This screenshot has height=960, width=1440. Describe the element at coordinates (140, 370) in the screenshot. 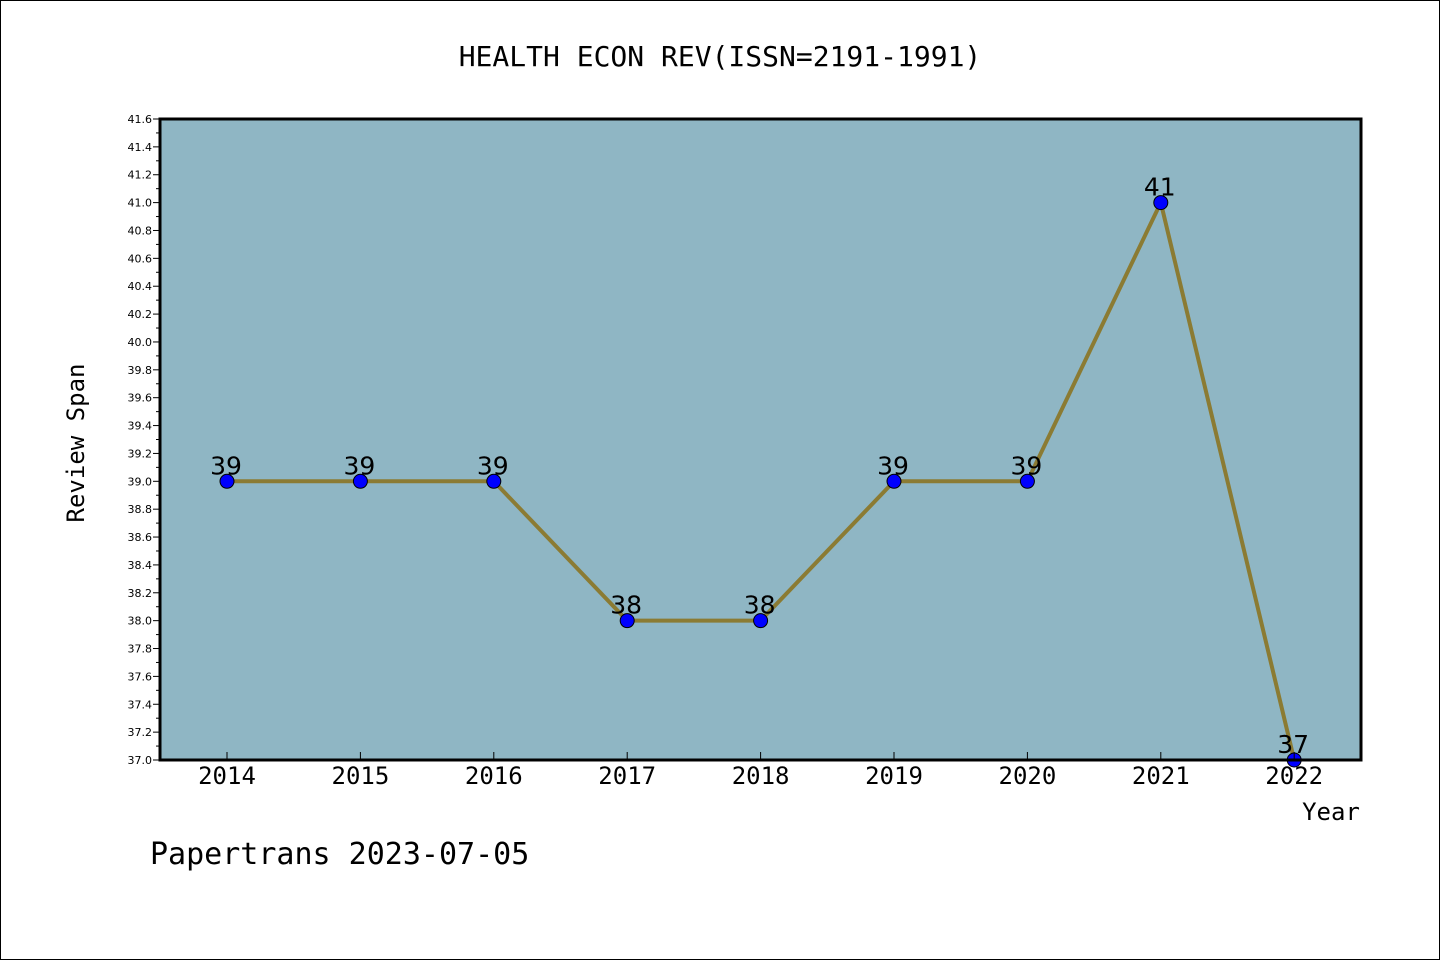

I see `y-tick-label: 39.8` at that location.